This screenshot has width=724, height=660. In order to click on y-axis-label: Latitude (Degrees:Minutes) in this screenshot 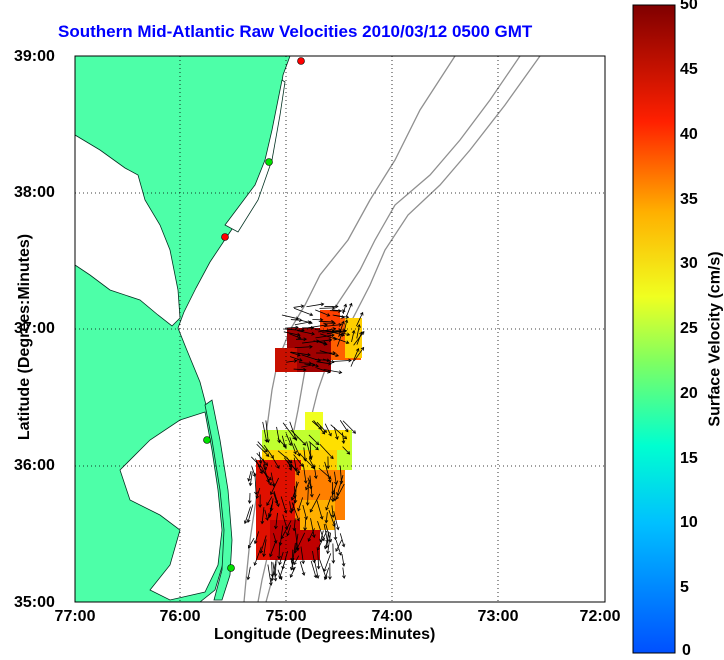, I will do `click(25, 337)`.